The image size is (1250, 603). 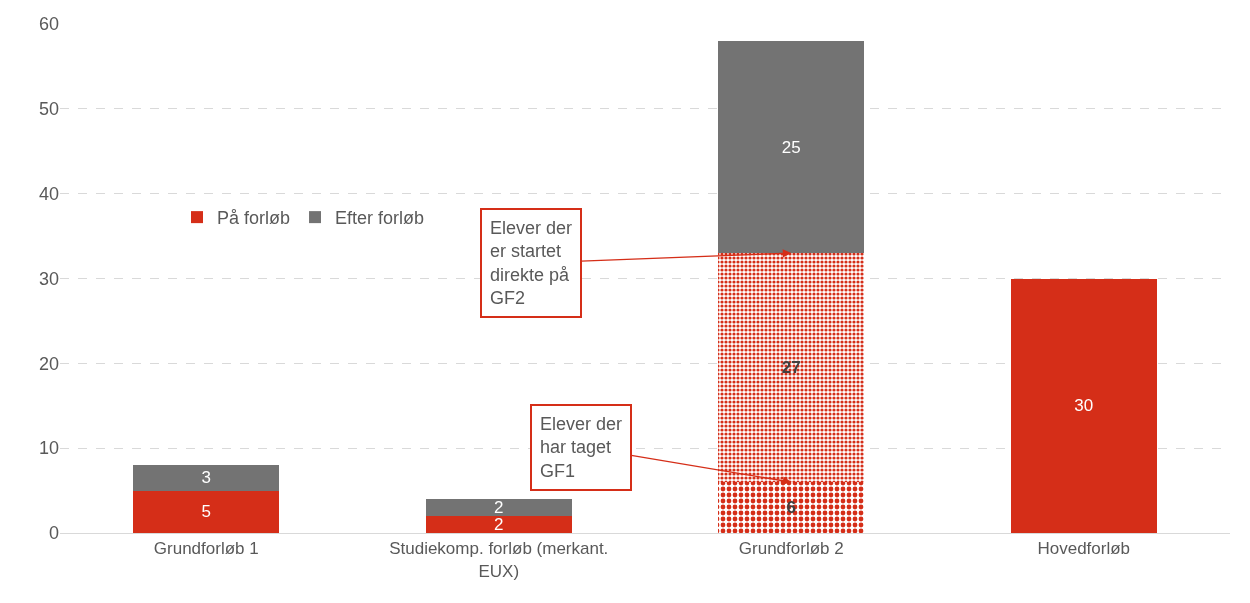 What do you see at coordinates (1084, 549) in the screenshot?
I see `x-tick-label: Hovedforløb` at bounding box center [1084, 549].